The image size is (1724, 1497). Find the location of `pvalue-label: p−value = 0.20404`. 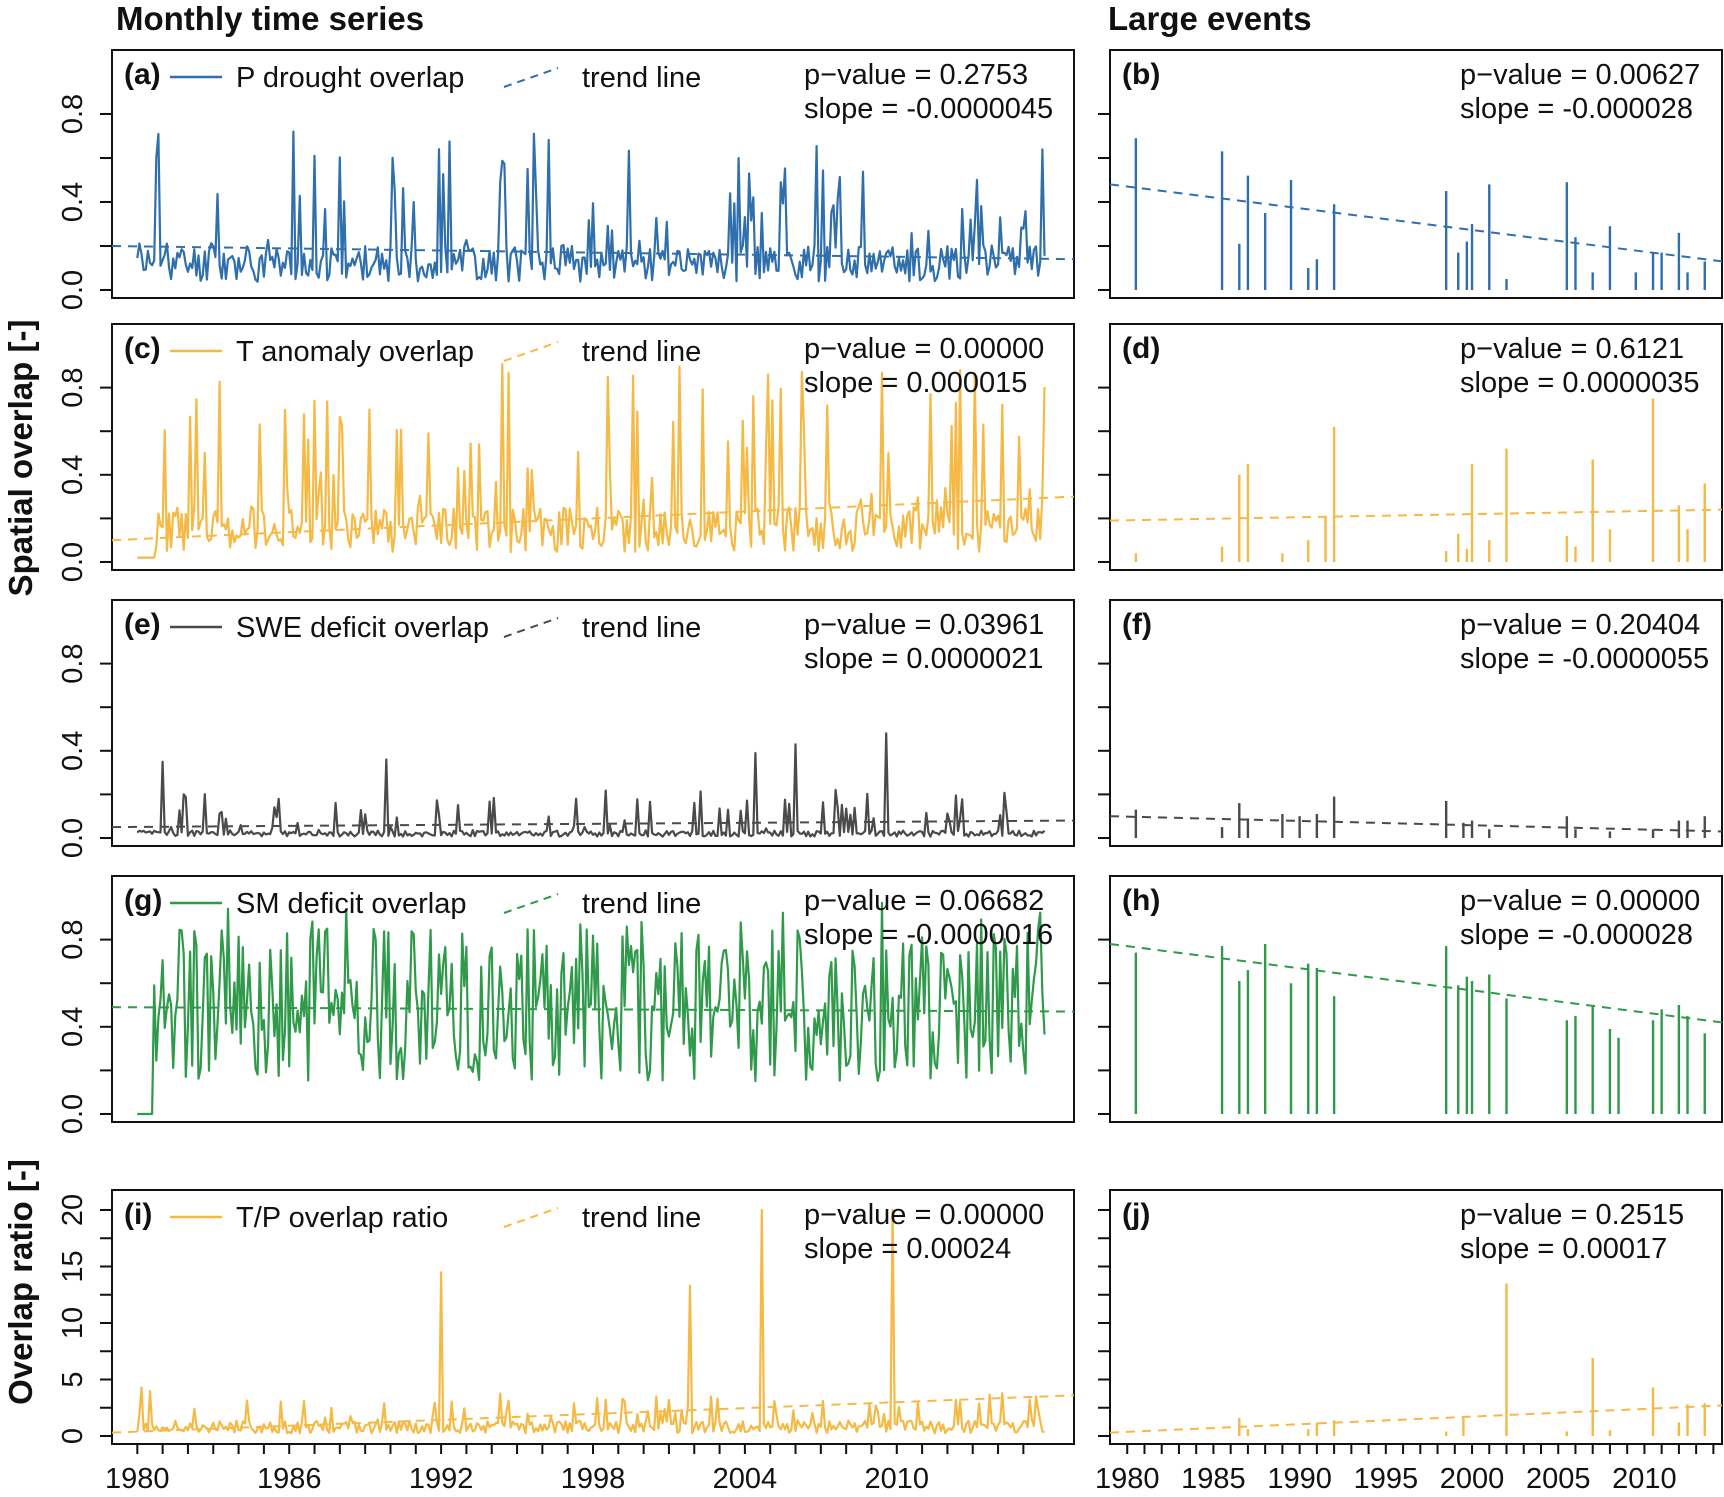

pvalue-label: p−value = 0.20404 is located at coordinates (1580, 625).